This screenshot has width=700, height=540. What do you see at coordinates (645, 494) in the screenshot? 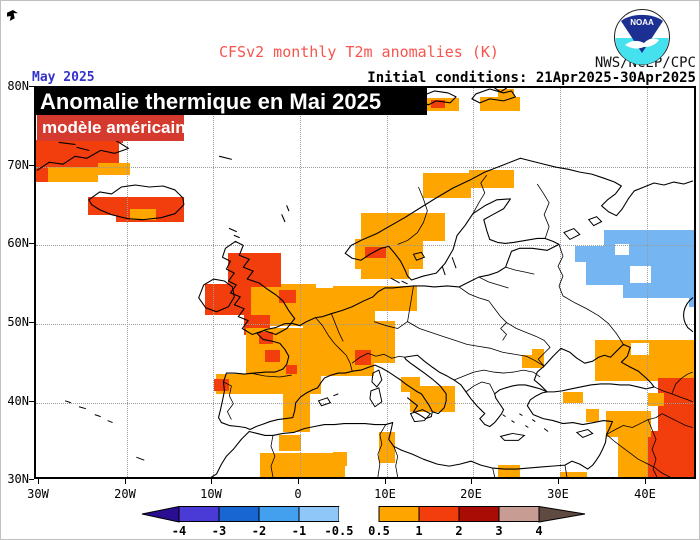
I see `x-axis-label: 40E` at bounding box center [645, 494].